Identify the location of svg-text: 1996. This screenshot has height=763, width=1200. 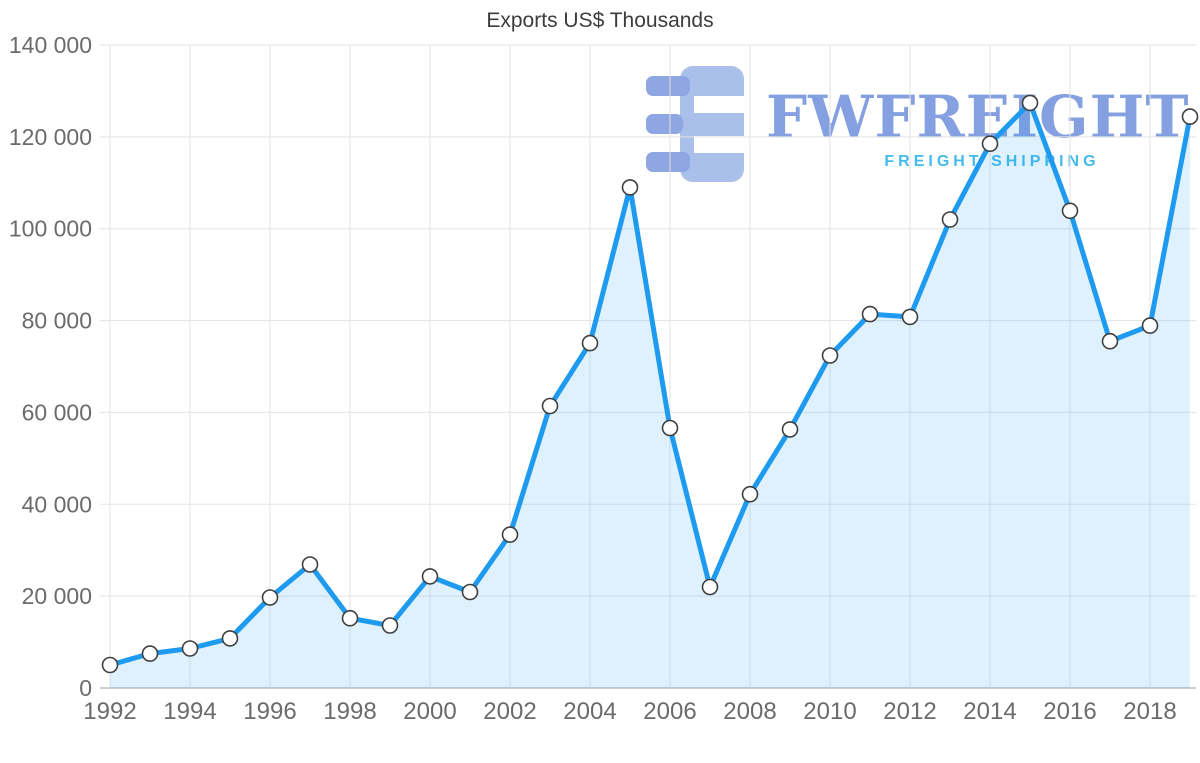
(269, 711).